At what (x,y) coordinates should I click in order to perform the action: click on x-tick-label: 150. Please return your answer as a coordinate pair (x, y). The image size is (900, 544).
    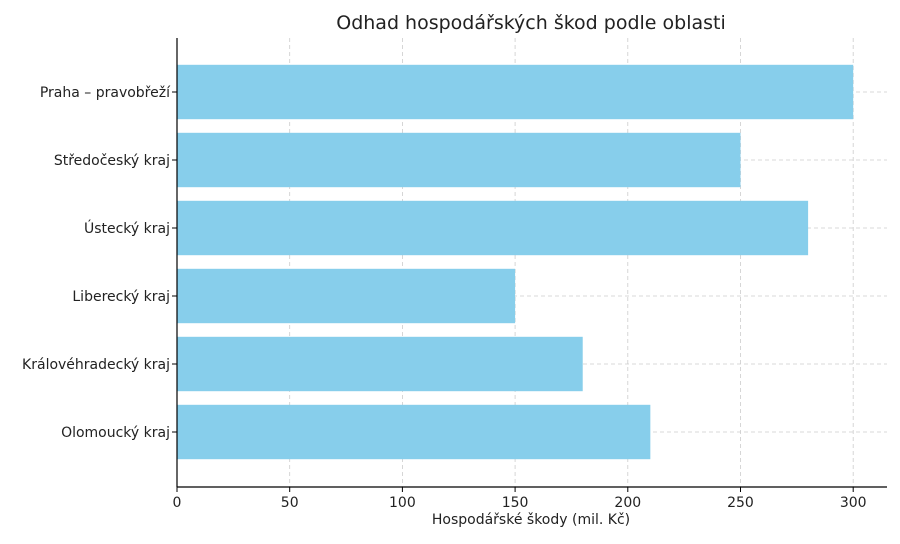
    Looking at the image, I should click on (515, 503).